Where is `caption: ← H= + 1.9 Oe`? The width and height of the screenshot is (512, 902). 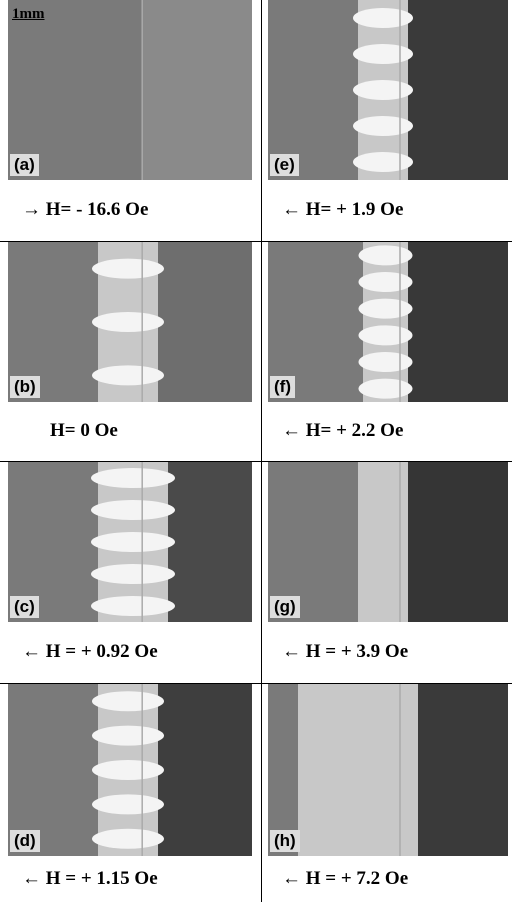 caption: ← H= + 1.9 Oe is located at coordinates (343, 209).